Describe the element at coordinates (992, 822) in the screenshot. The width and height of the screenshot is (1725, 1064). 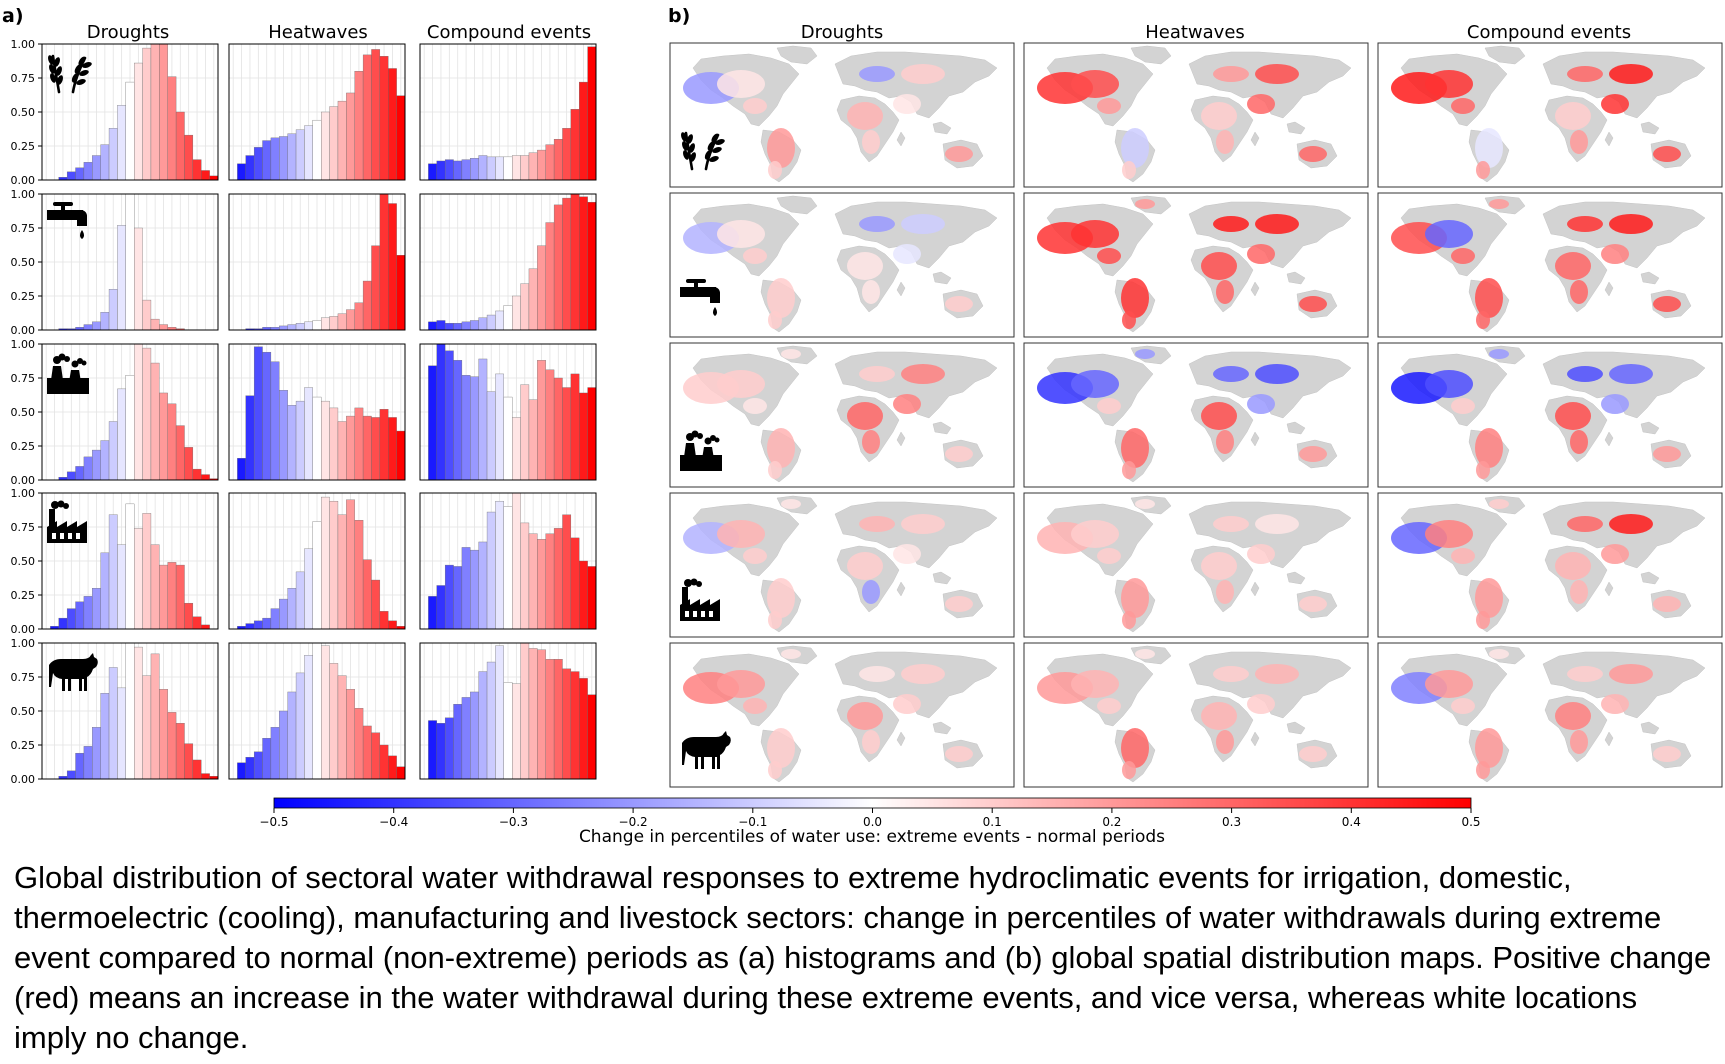
I see `colorbar-tick-label: 0.1` at that location.